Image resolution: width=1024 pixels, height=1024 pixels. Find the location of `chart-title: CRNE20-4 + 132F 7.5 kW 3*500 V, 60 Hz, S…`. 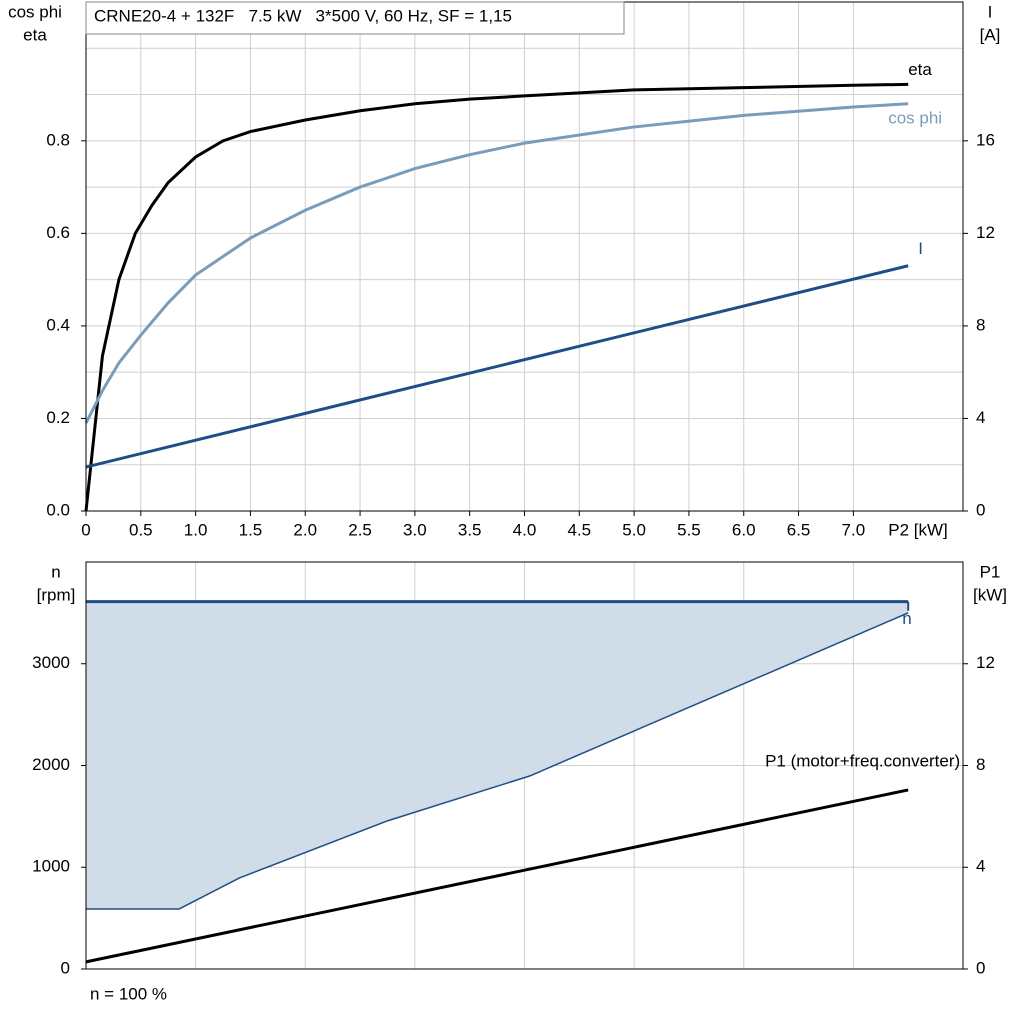

chart-title: CRNE20-4 + 132F 7.5 kW 3*500 V, 60 Hz, S… is located at coordinates (303, 15).